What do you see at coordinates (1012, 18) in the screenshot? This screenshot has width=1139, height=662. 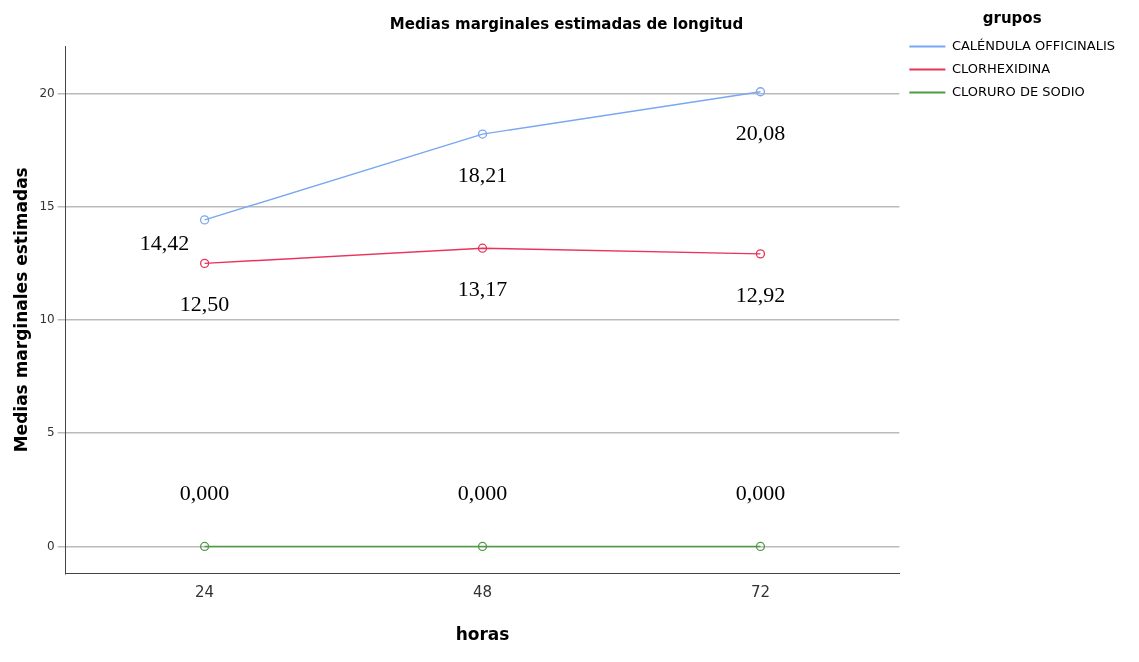 I see `legend-title: grupos` at bounding box center [1012, 18].